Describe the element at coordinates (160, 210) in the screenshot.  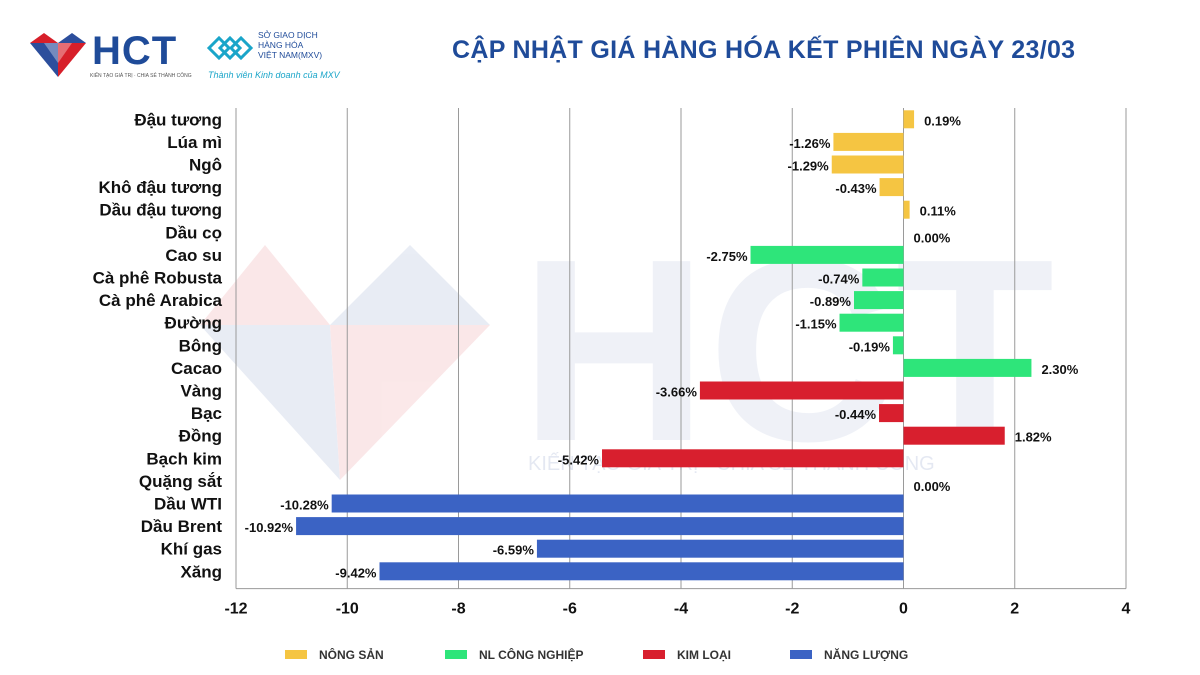
I see `category-label: Dầu đậu tương` at that location.